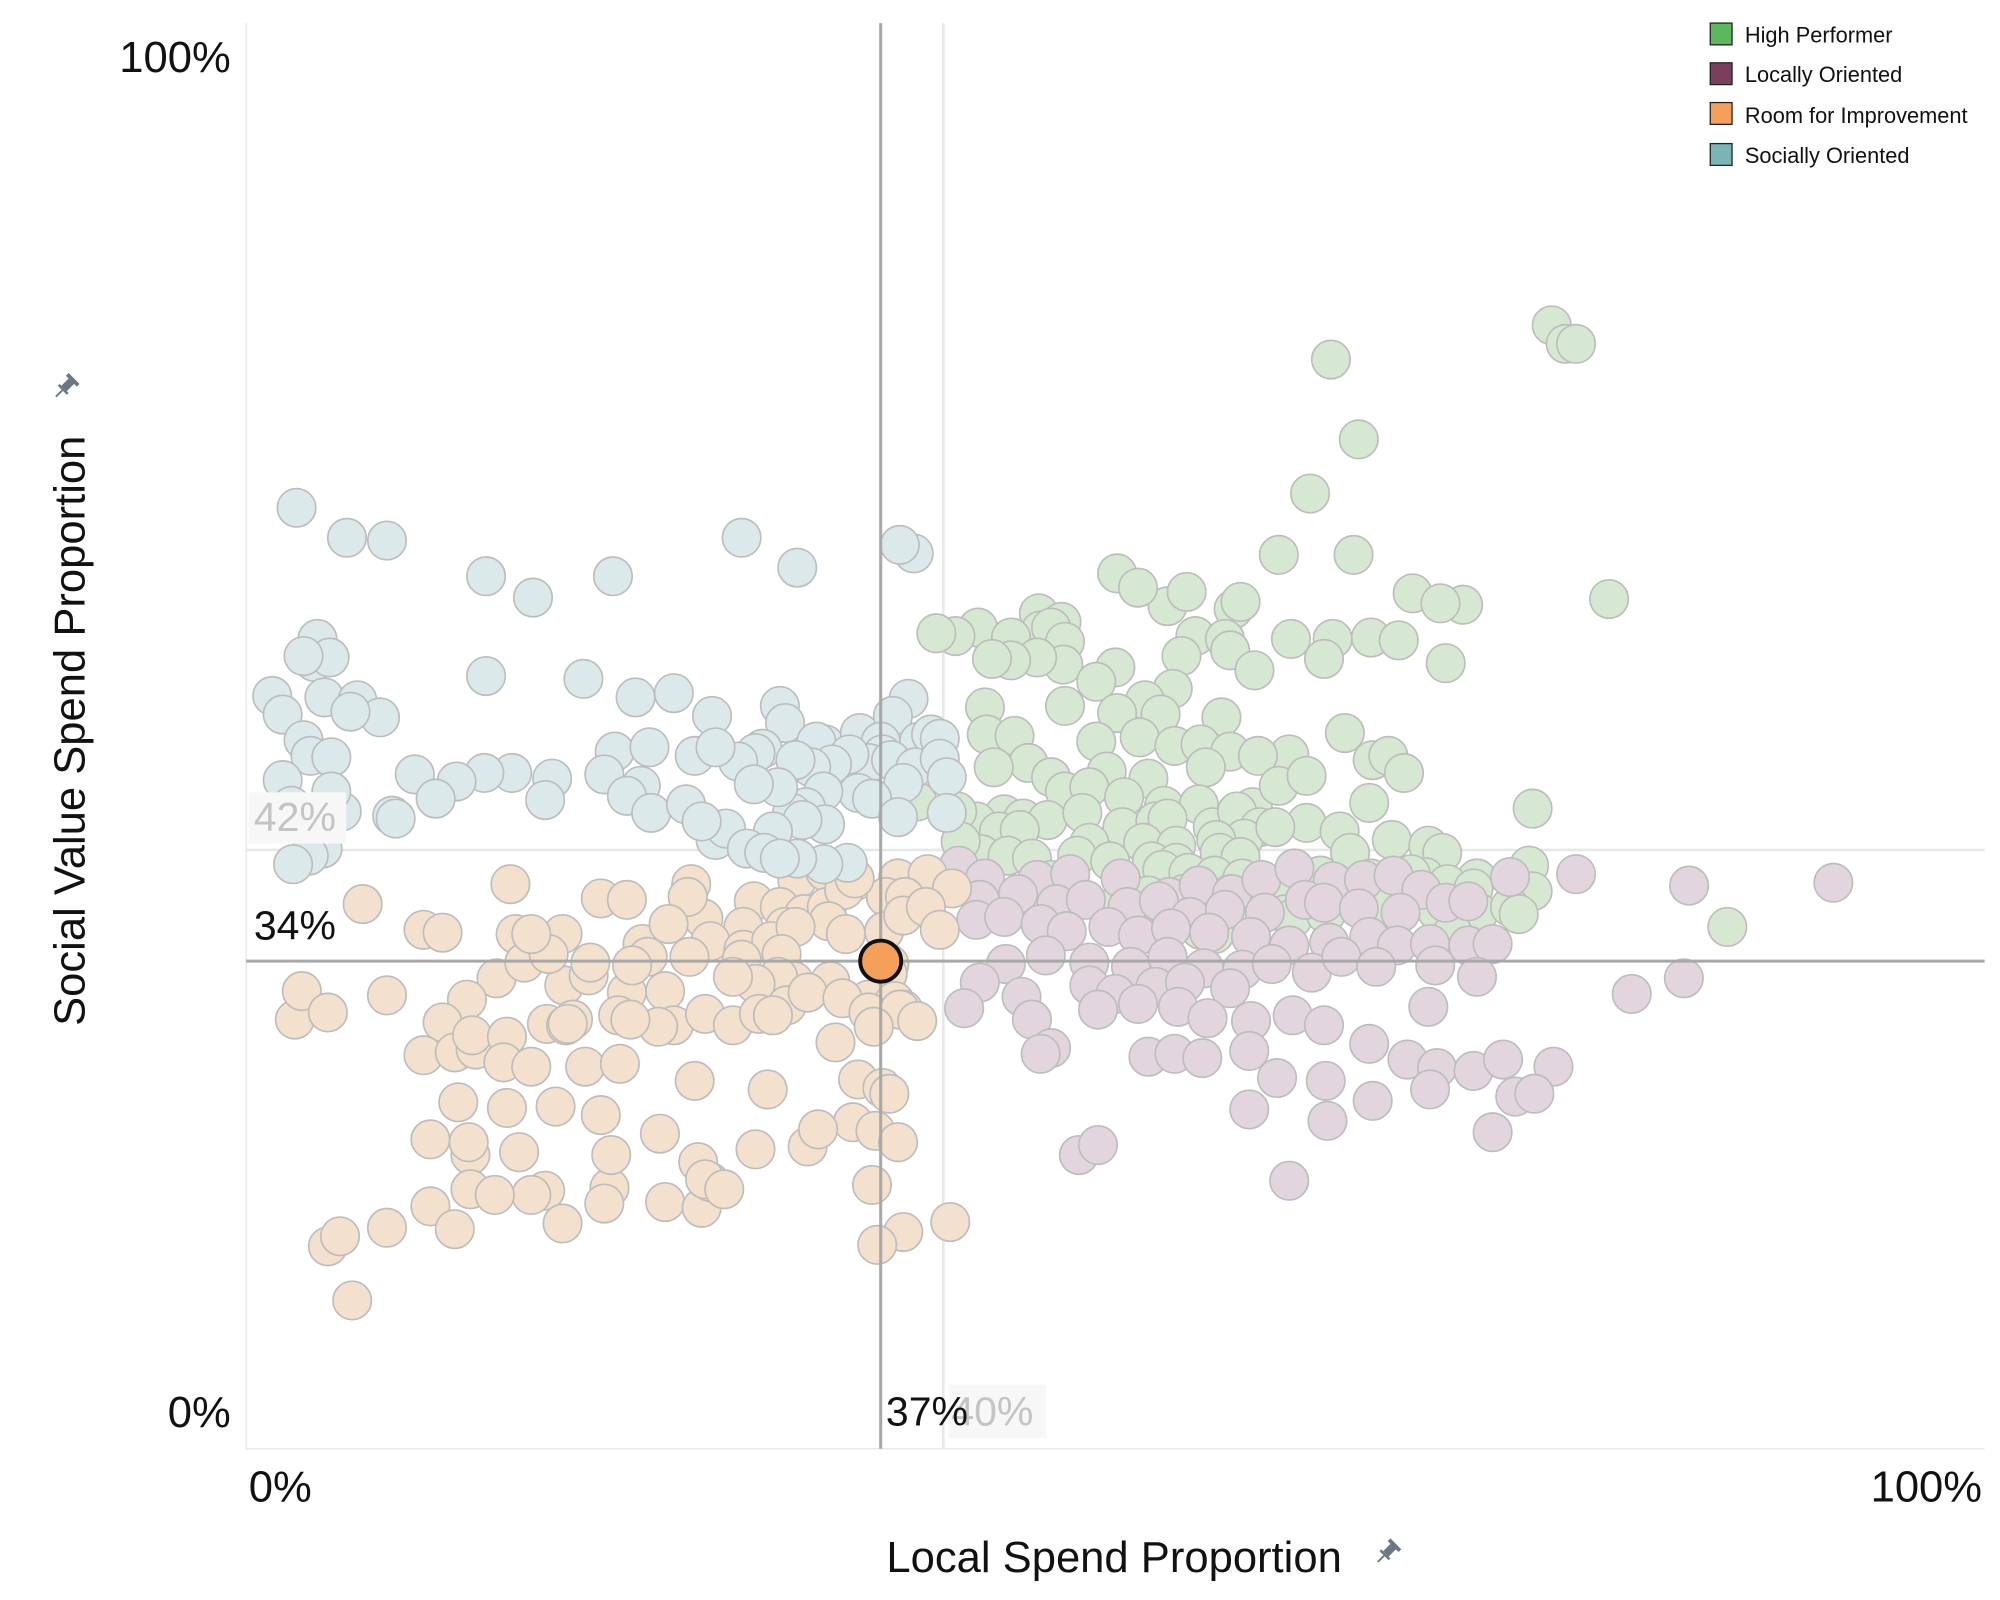  I want to click on y-axis-pin-icon, so click(65, 387).